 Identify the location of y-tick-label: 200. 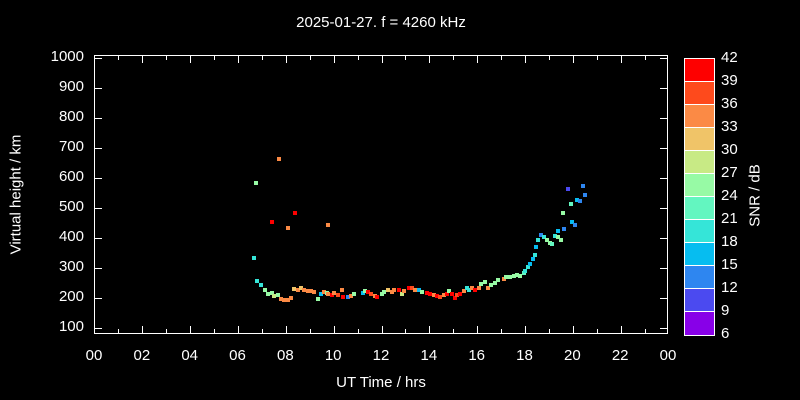
(71, 296).